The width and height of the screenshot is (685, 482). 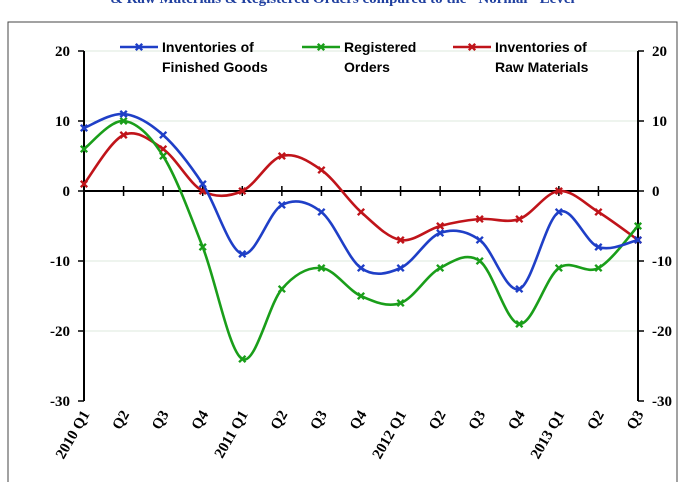 I want to click on y-tick-label-left: 10, so click(x=62, y=122).